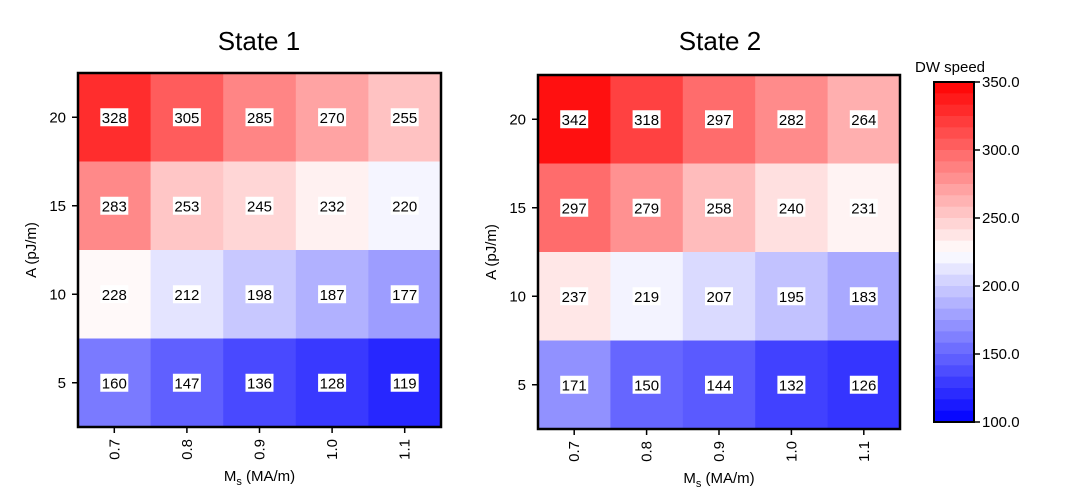 The width and height of the screenshot is (1065, 495). Describe the element at coordinates (114, 118) in the screenshot. I see `cell-value: 328` at that location.